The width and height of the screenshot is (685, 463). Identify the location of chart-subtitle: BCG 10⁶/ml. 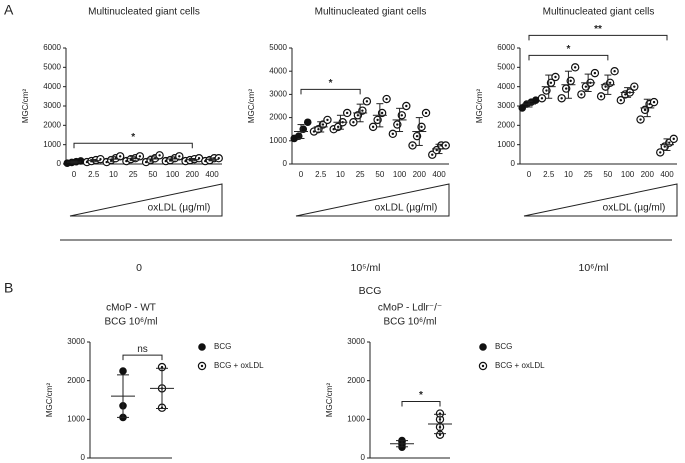
(409, 322).